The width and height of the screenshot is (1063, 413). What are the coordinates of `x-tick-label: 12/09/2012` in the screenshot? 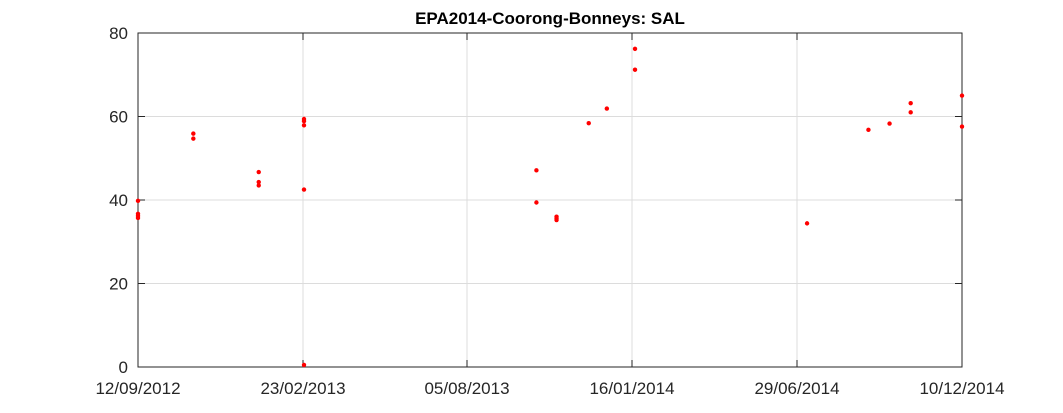 It's located at (137, 388).